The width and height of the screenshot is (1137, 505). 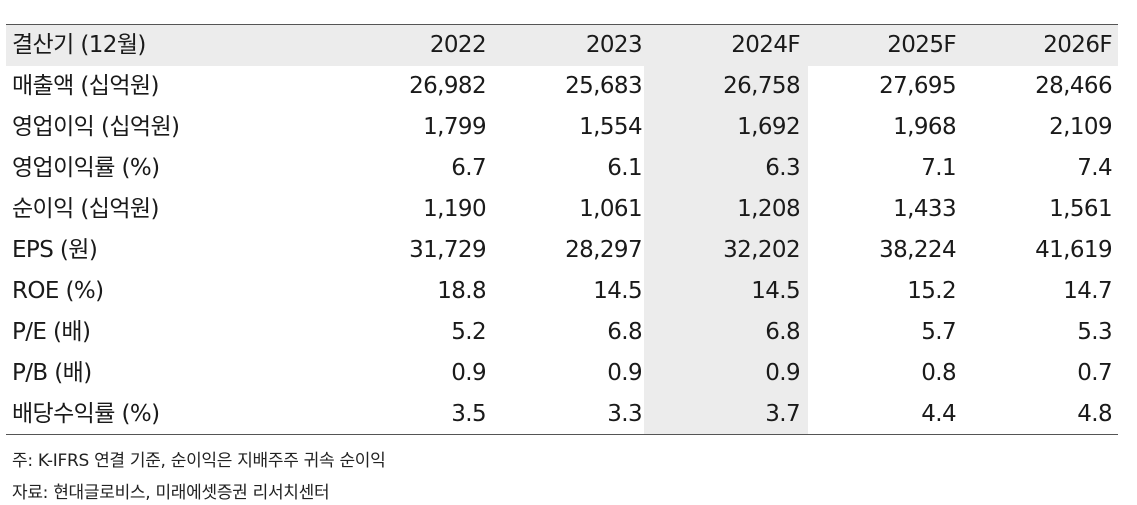 I want to click on row-value: 3.3, so click(x=624, y=414).